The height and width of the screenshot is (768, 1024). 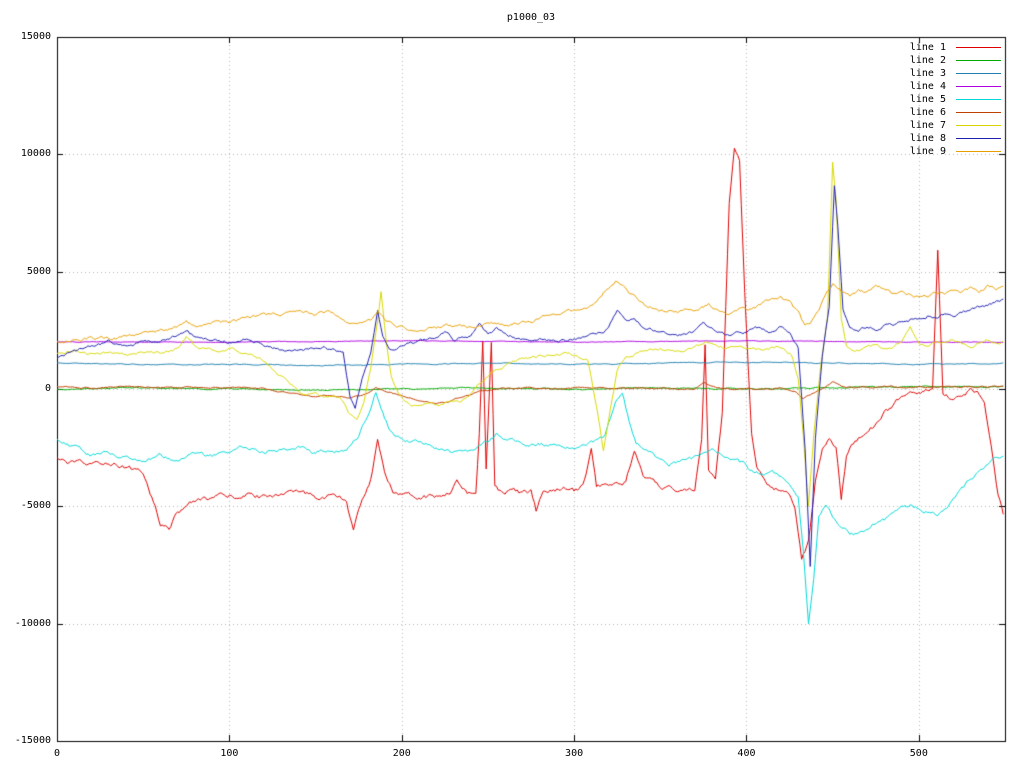 What do you see at coordinates (927, 99) in the screenshot?
I see `legend-label: line 5` at bounding box center [927, 99].